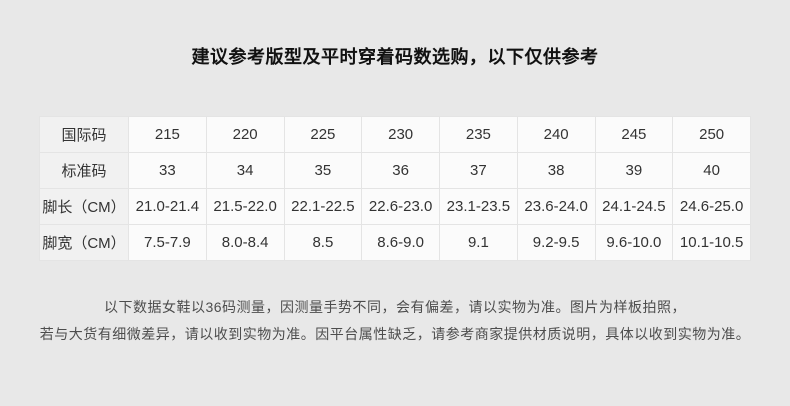 The height and width of the screenshot is (406, 790). I want to click on size-cell: 33, so click(167, 170).